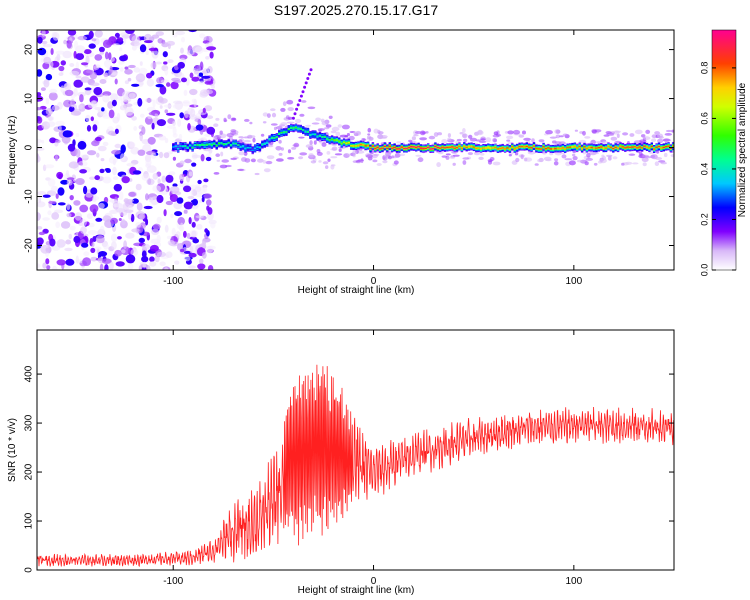 The height and width of the screenshot is (600, 750). I want to click on colorbar-tick-label: 0.8, so click(704, 68).